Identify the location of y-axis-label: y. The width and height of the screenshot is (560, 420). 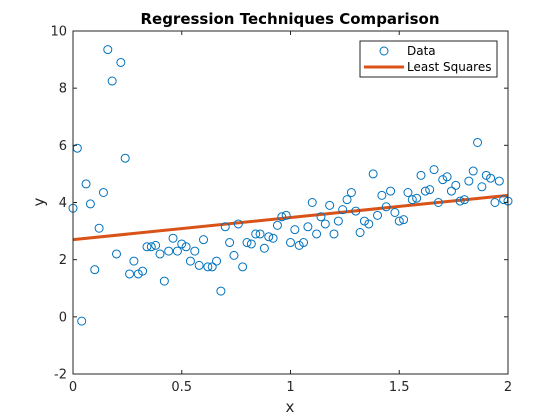
(39, 201).